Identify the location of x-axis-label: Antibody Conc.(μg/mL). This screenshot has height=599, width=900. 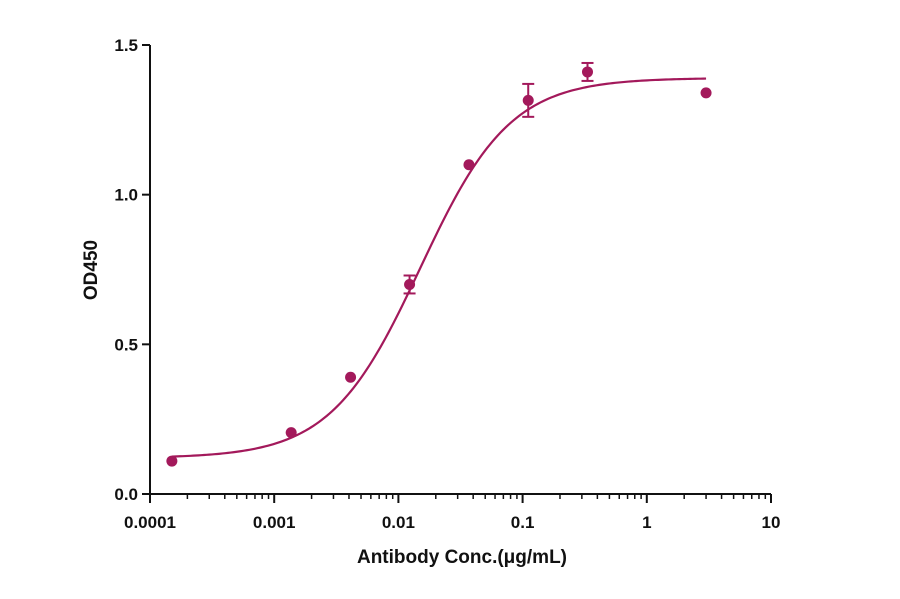
(462, 557).